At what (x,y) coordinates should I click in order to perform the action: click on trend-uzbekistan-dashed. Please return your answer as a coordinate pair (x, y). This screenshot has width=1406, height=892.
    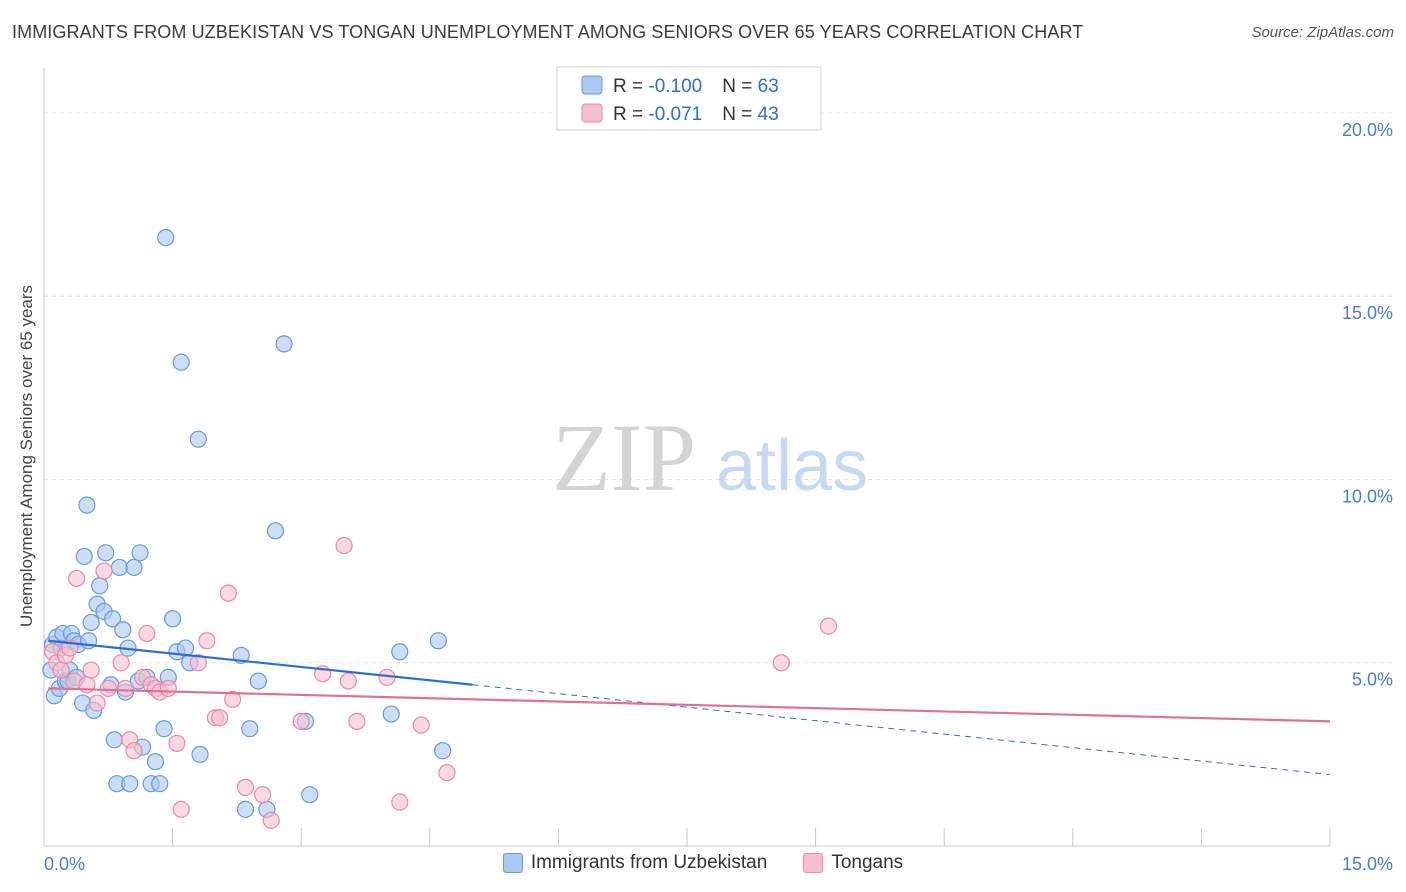
    Looking at the image, I should click on (901, 730).